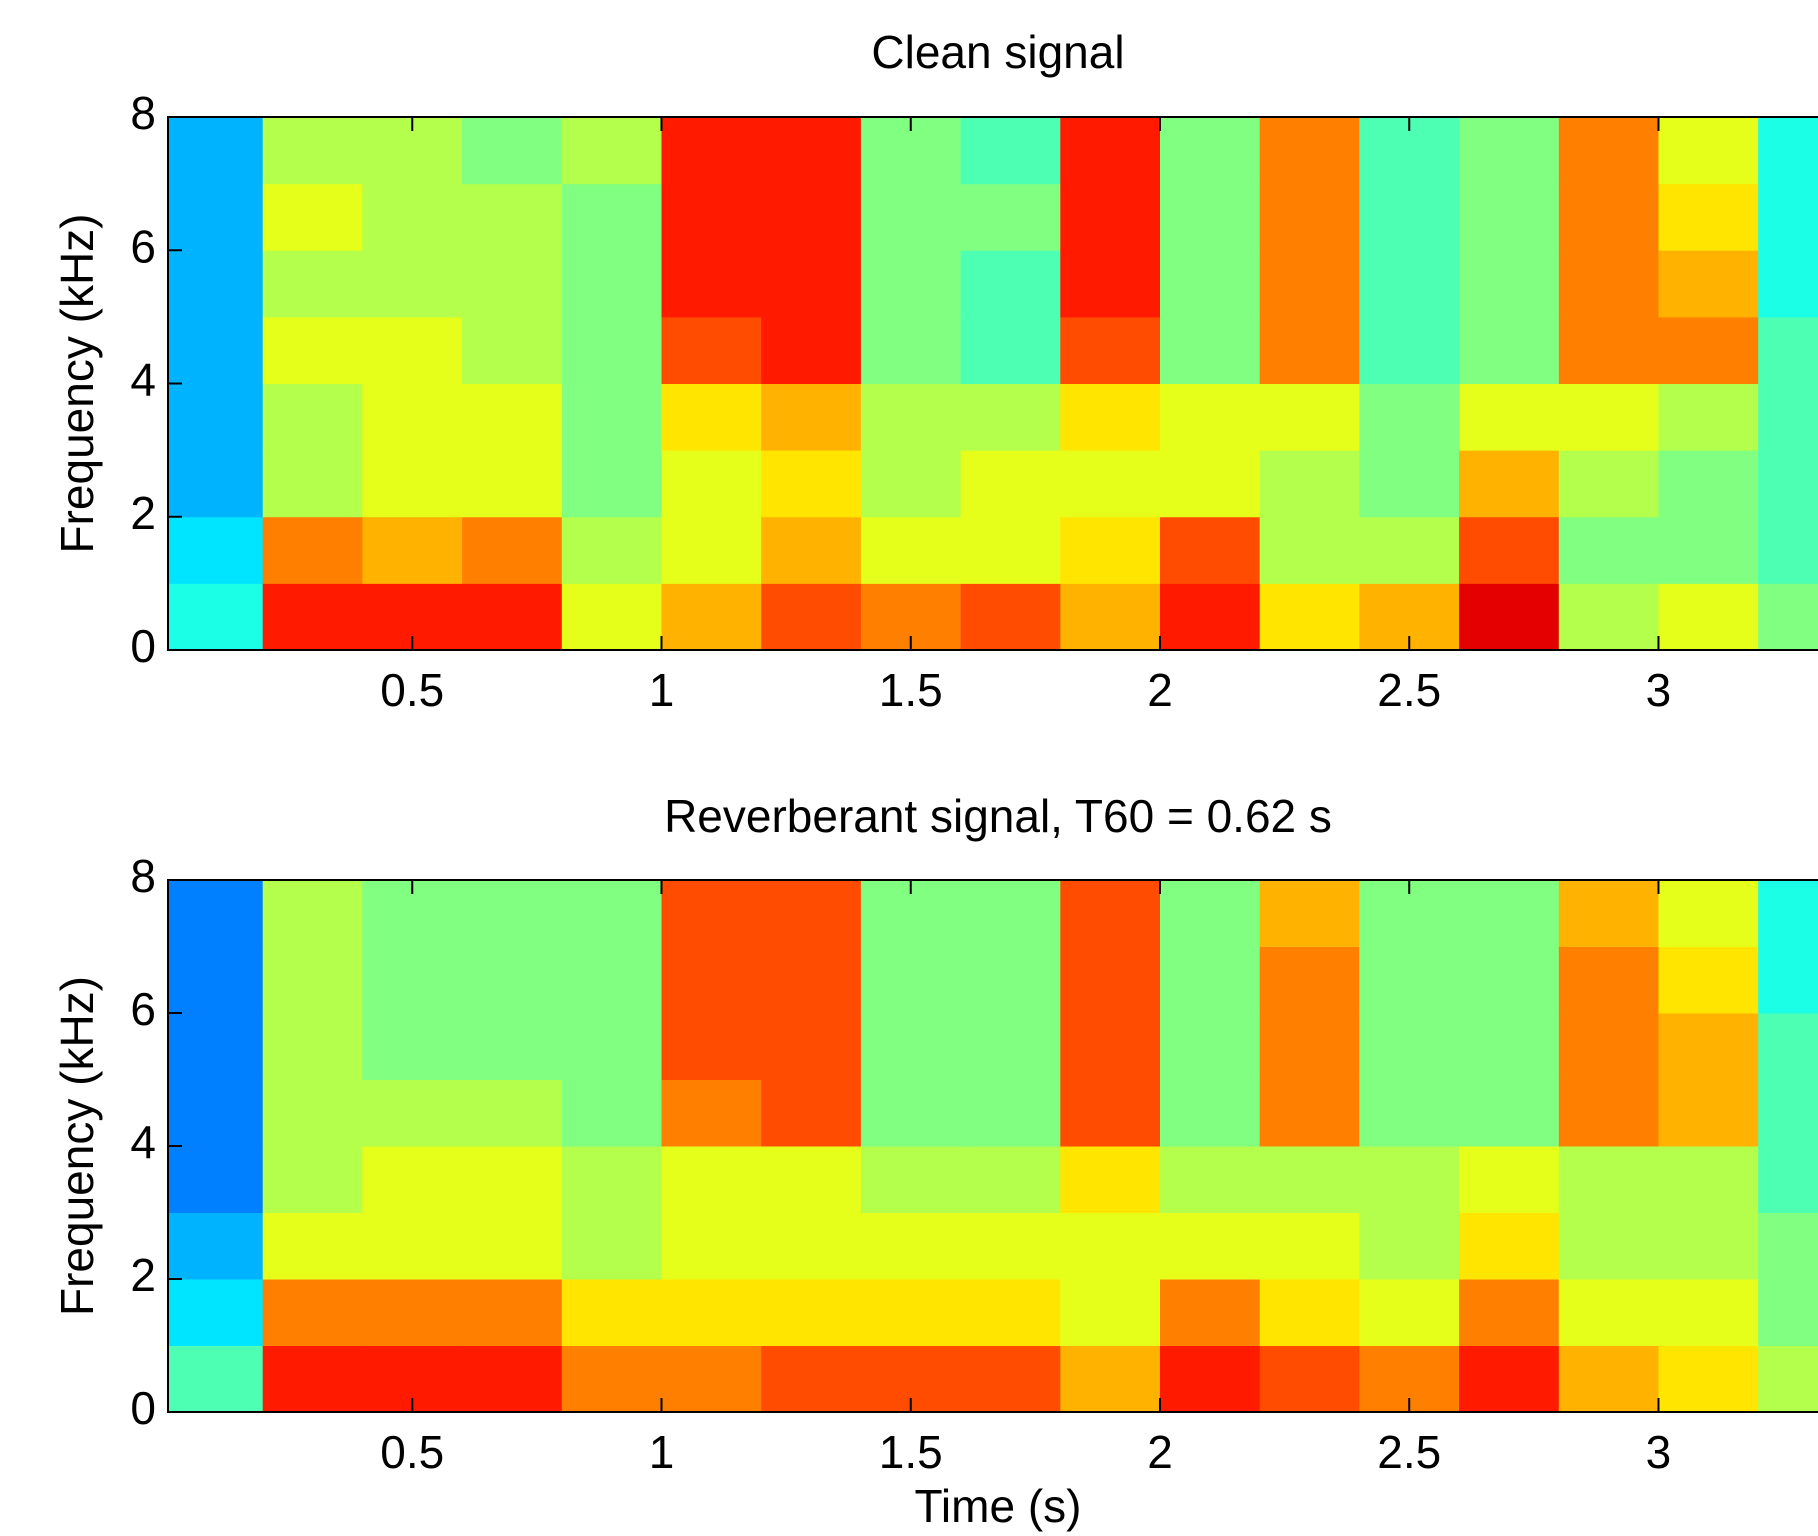  Describe the element at coordinates (143, 380) in the screenshot. I see `y-tick-label: 4` at that location.